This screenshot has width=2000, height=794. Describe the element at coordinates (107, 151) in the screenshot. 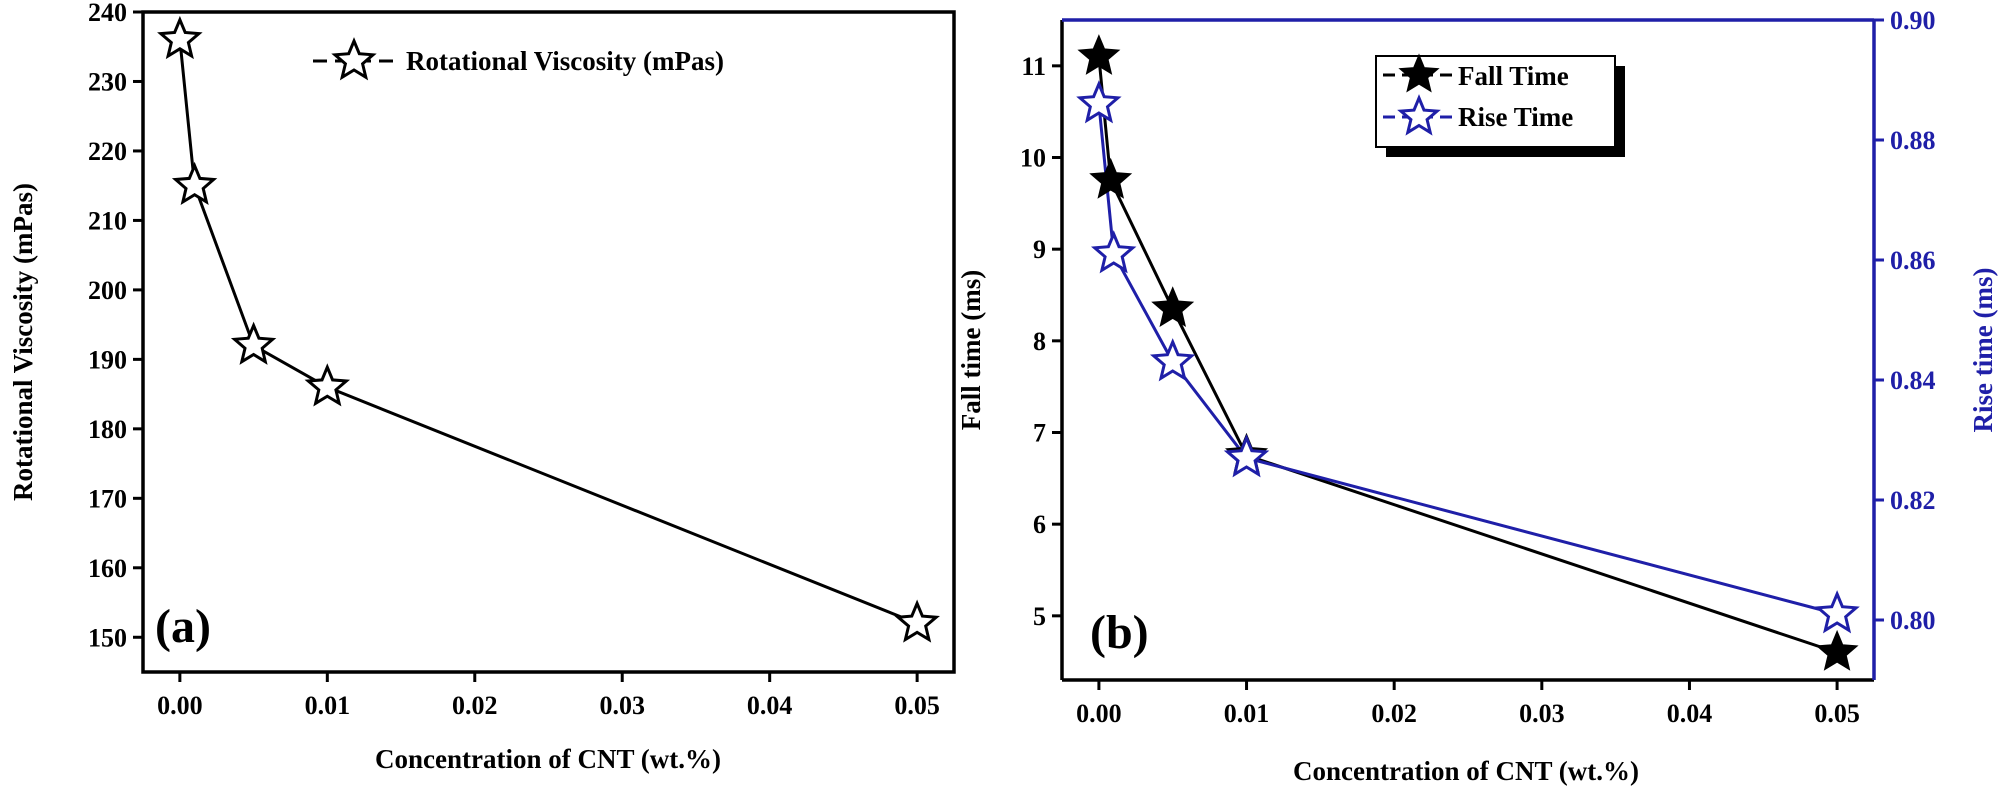

I see `y-tick-label-a: 220` at that location.